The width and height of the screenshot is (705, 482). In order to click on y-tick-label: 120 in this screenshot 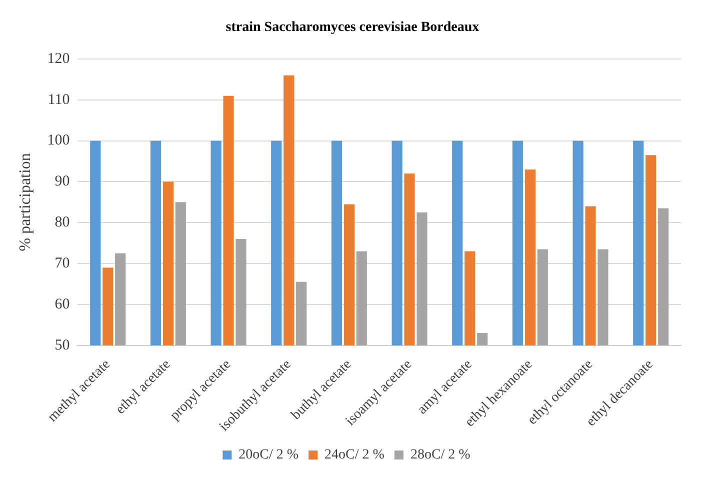, I will do `click(58, 58)`.